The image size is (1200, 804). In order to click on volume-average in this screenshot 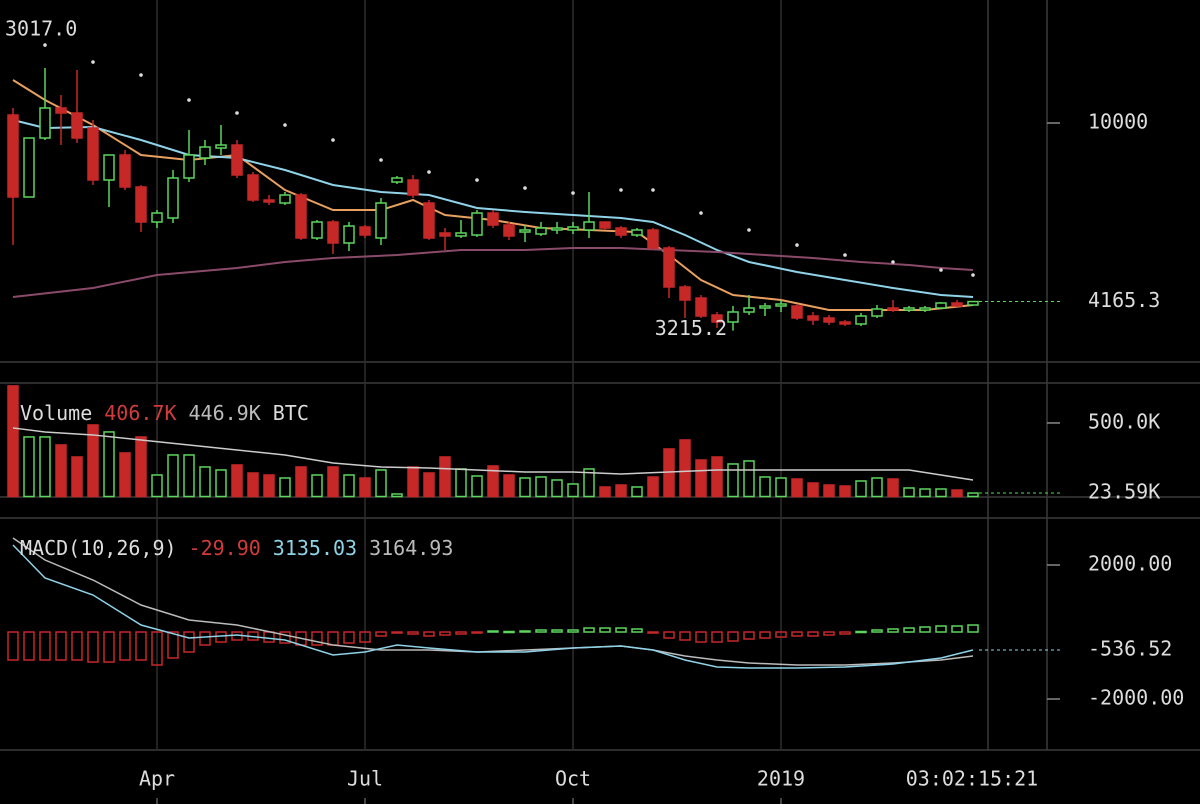, I will do `click(493, 454)`.